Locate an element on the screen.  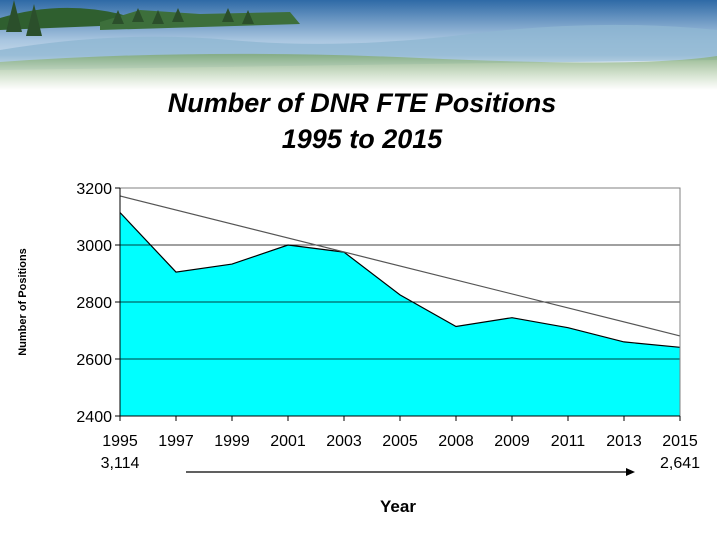
x-tick-label-2001: 2001 is located at coordinates (288, 441).